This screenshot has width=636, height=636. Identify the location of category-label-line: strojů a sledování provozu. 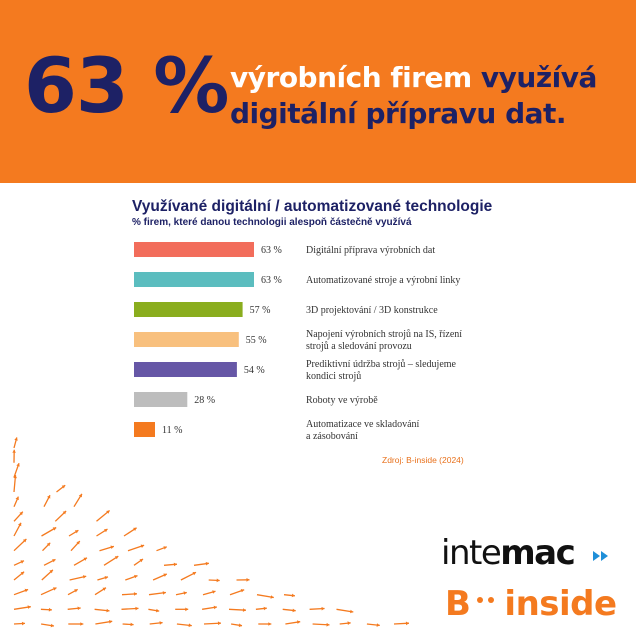
(359, 346).